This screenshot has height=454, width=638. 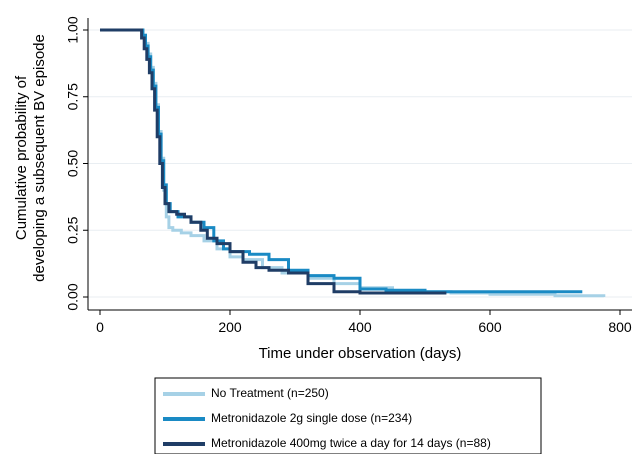 I want to click on y-axis-title-line-1: Cumulative probability of, so click(x=21, y=157).